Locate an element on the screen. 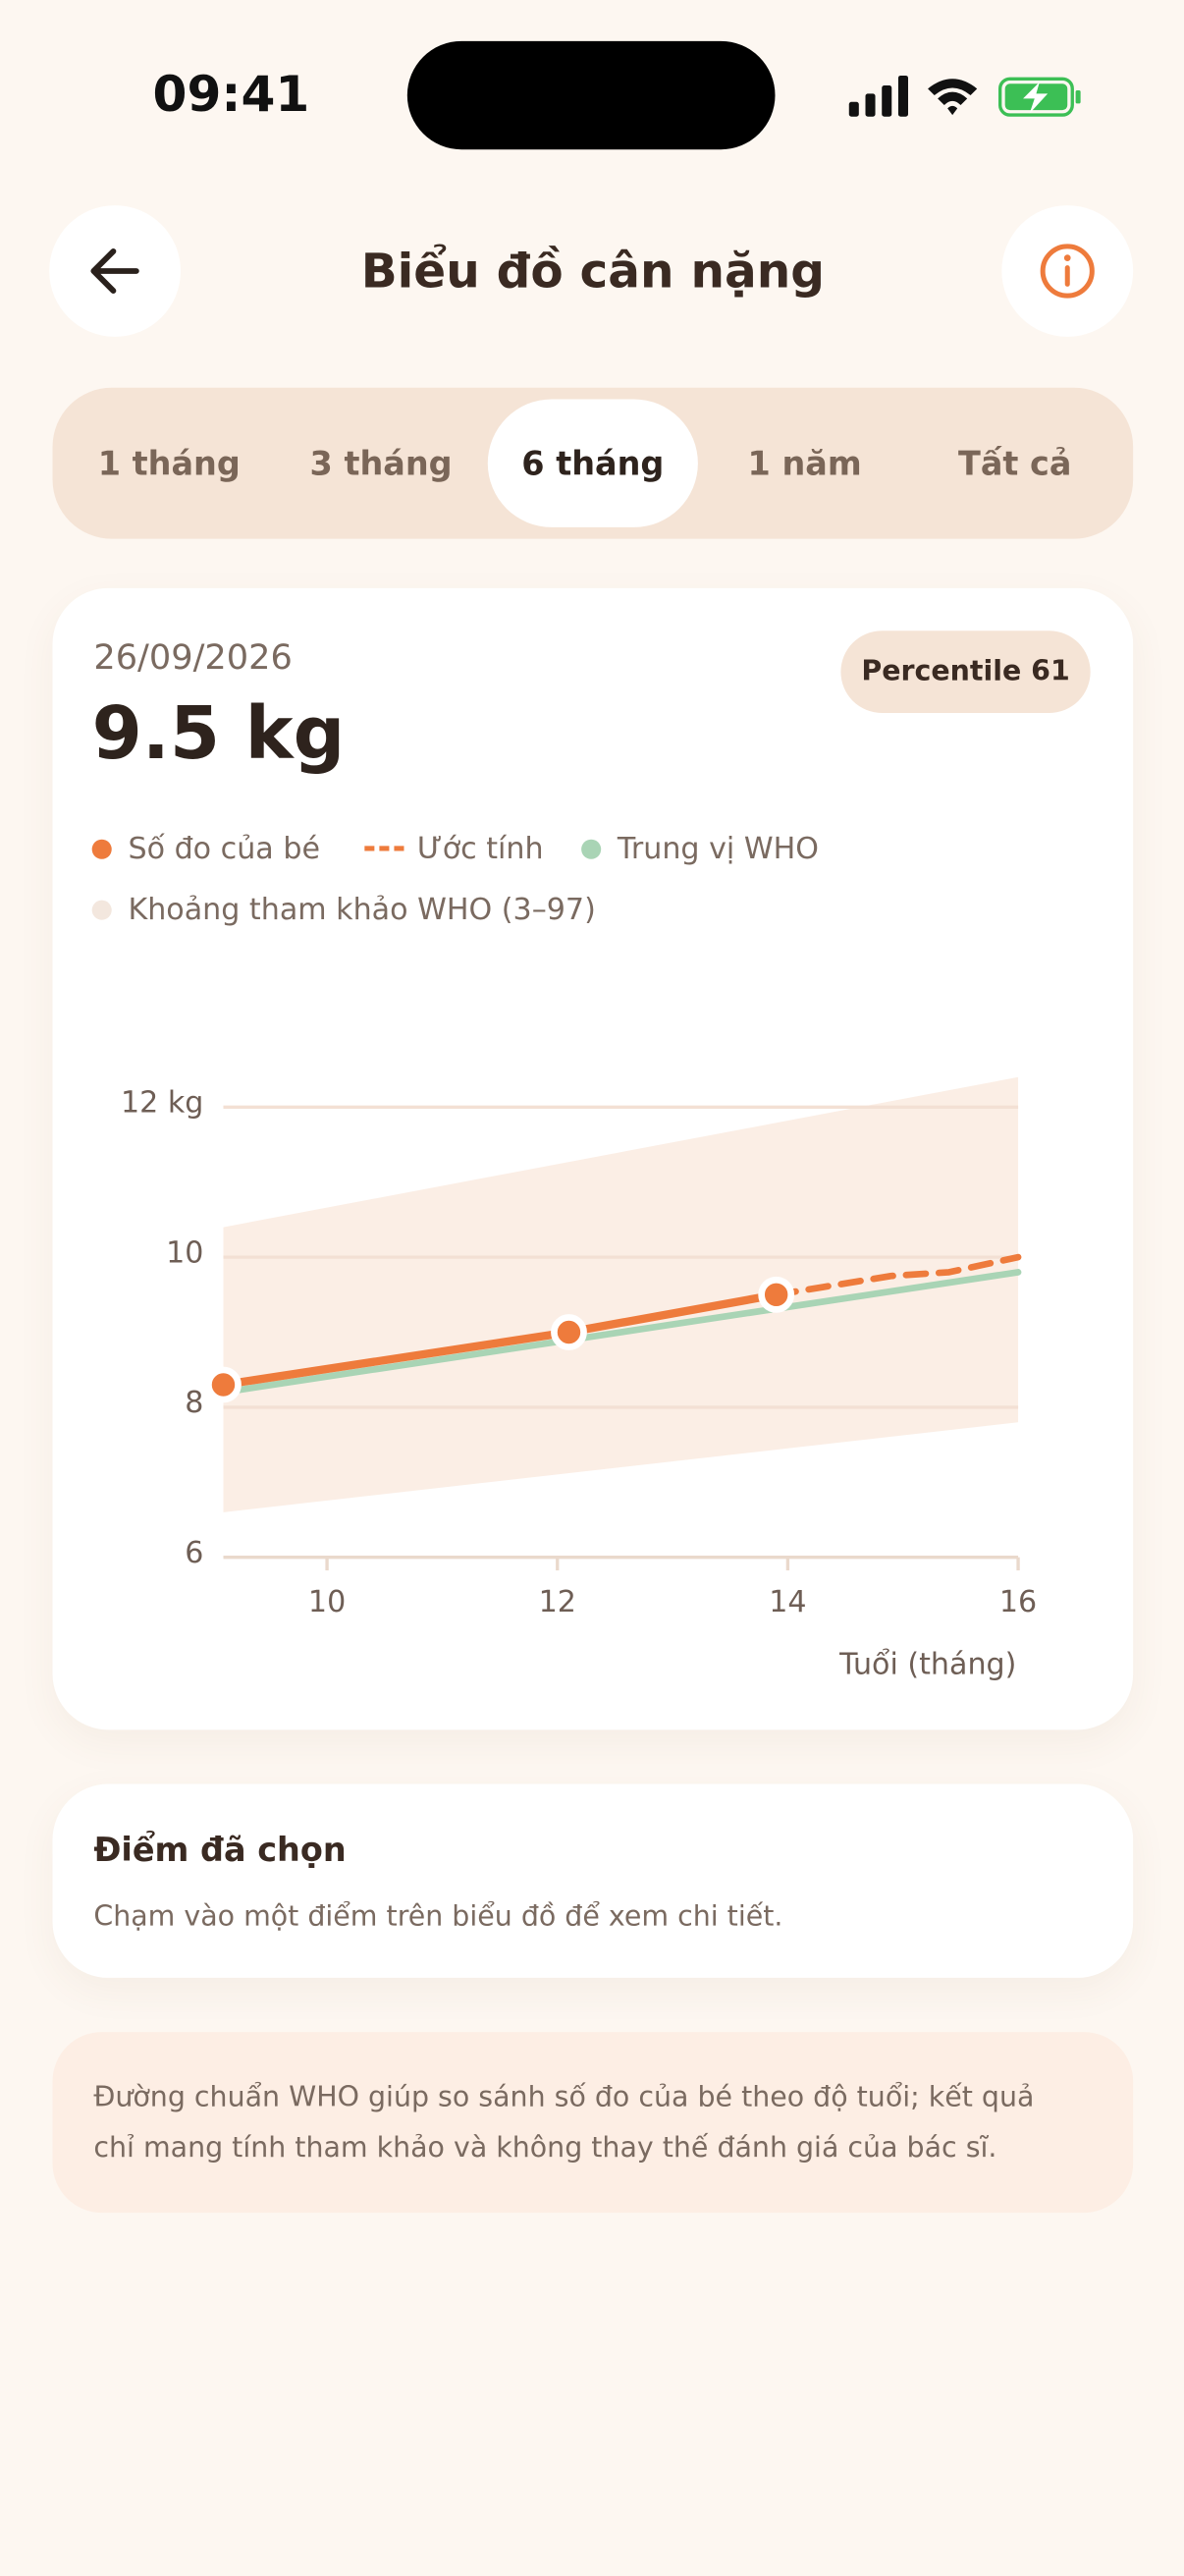 The image size is (1184, 2576). x-tick-label: 14 is located at coordinates (787, 1602).